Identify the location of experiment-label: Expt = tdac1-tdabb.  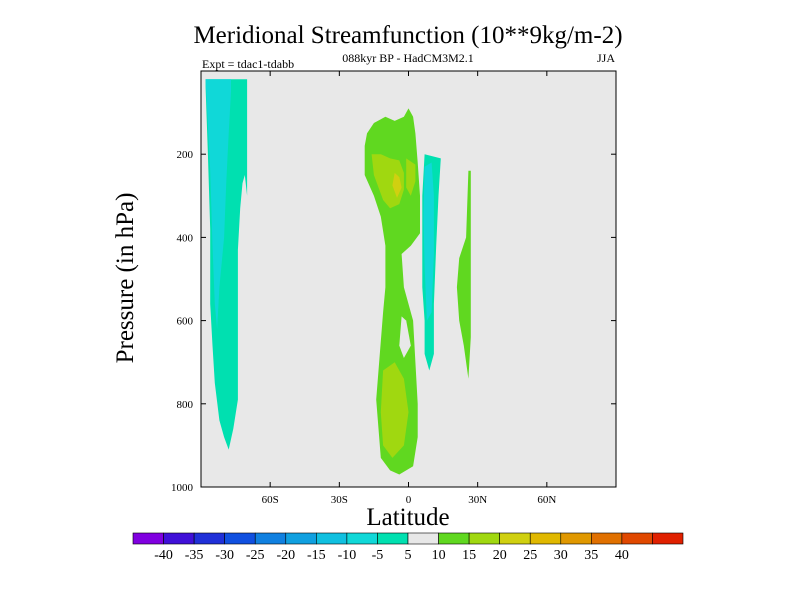
(248, 64).